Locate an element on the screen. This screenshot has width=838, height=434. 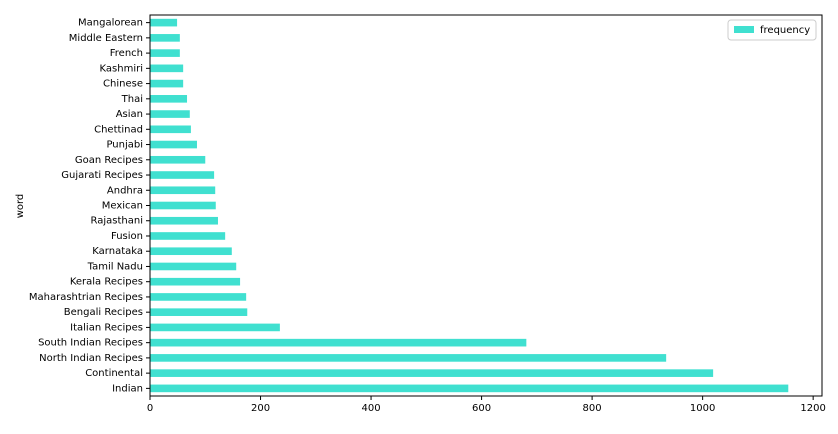
y-tick-label: Thai is located at coordinates (132, 99).